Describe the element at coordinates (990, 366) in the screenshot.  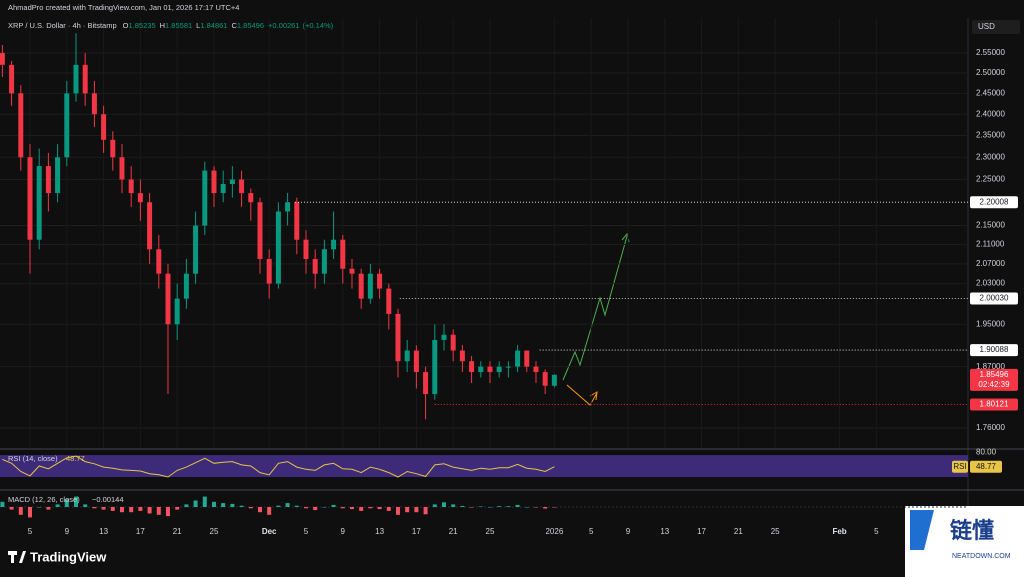
I see `y-tick-label: 1.87000` at that location.